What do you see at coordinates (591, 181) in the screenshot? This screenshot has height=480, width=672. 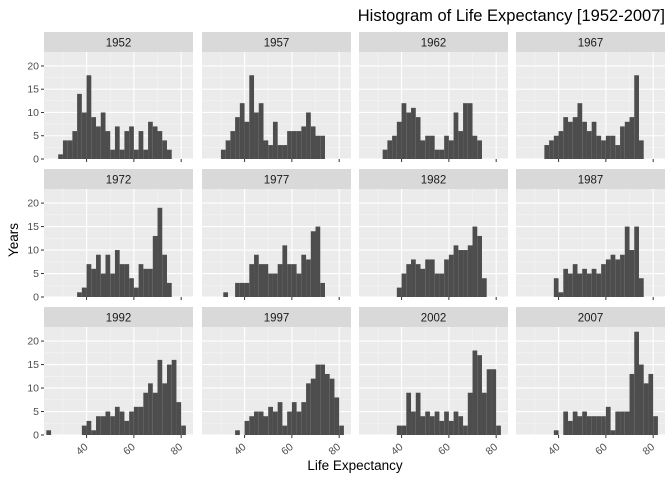 I see `facet-strip-label: 1987` at bounding box center [591, 181].